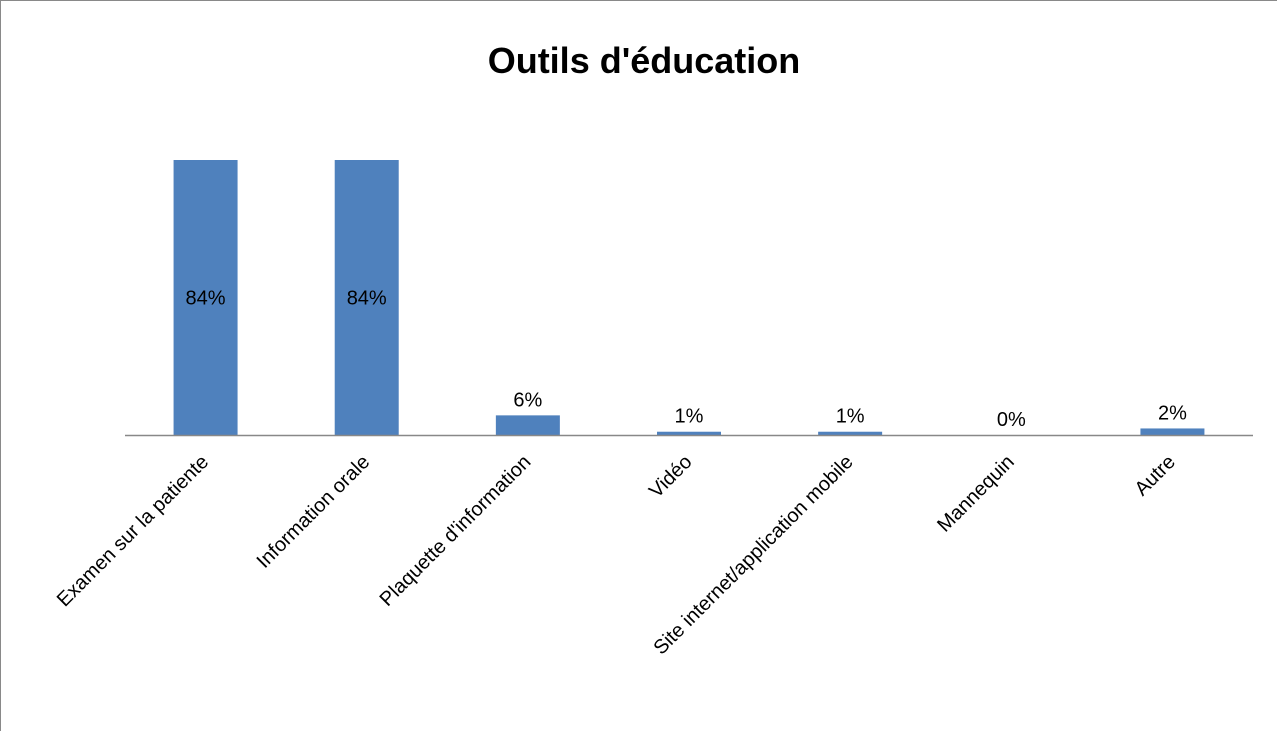 The height and width of the screenshot is (732, 1277). I want to click on data-label: 0%, so click(1011, 420).